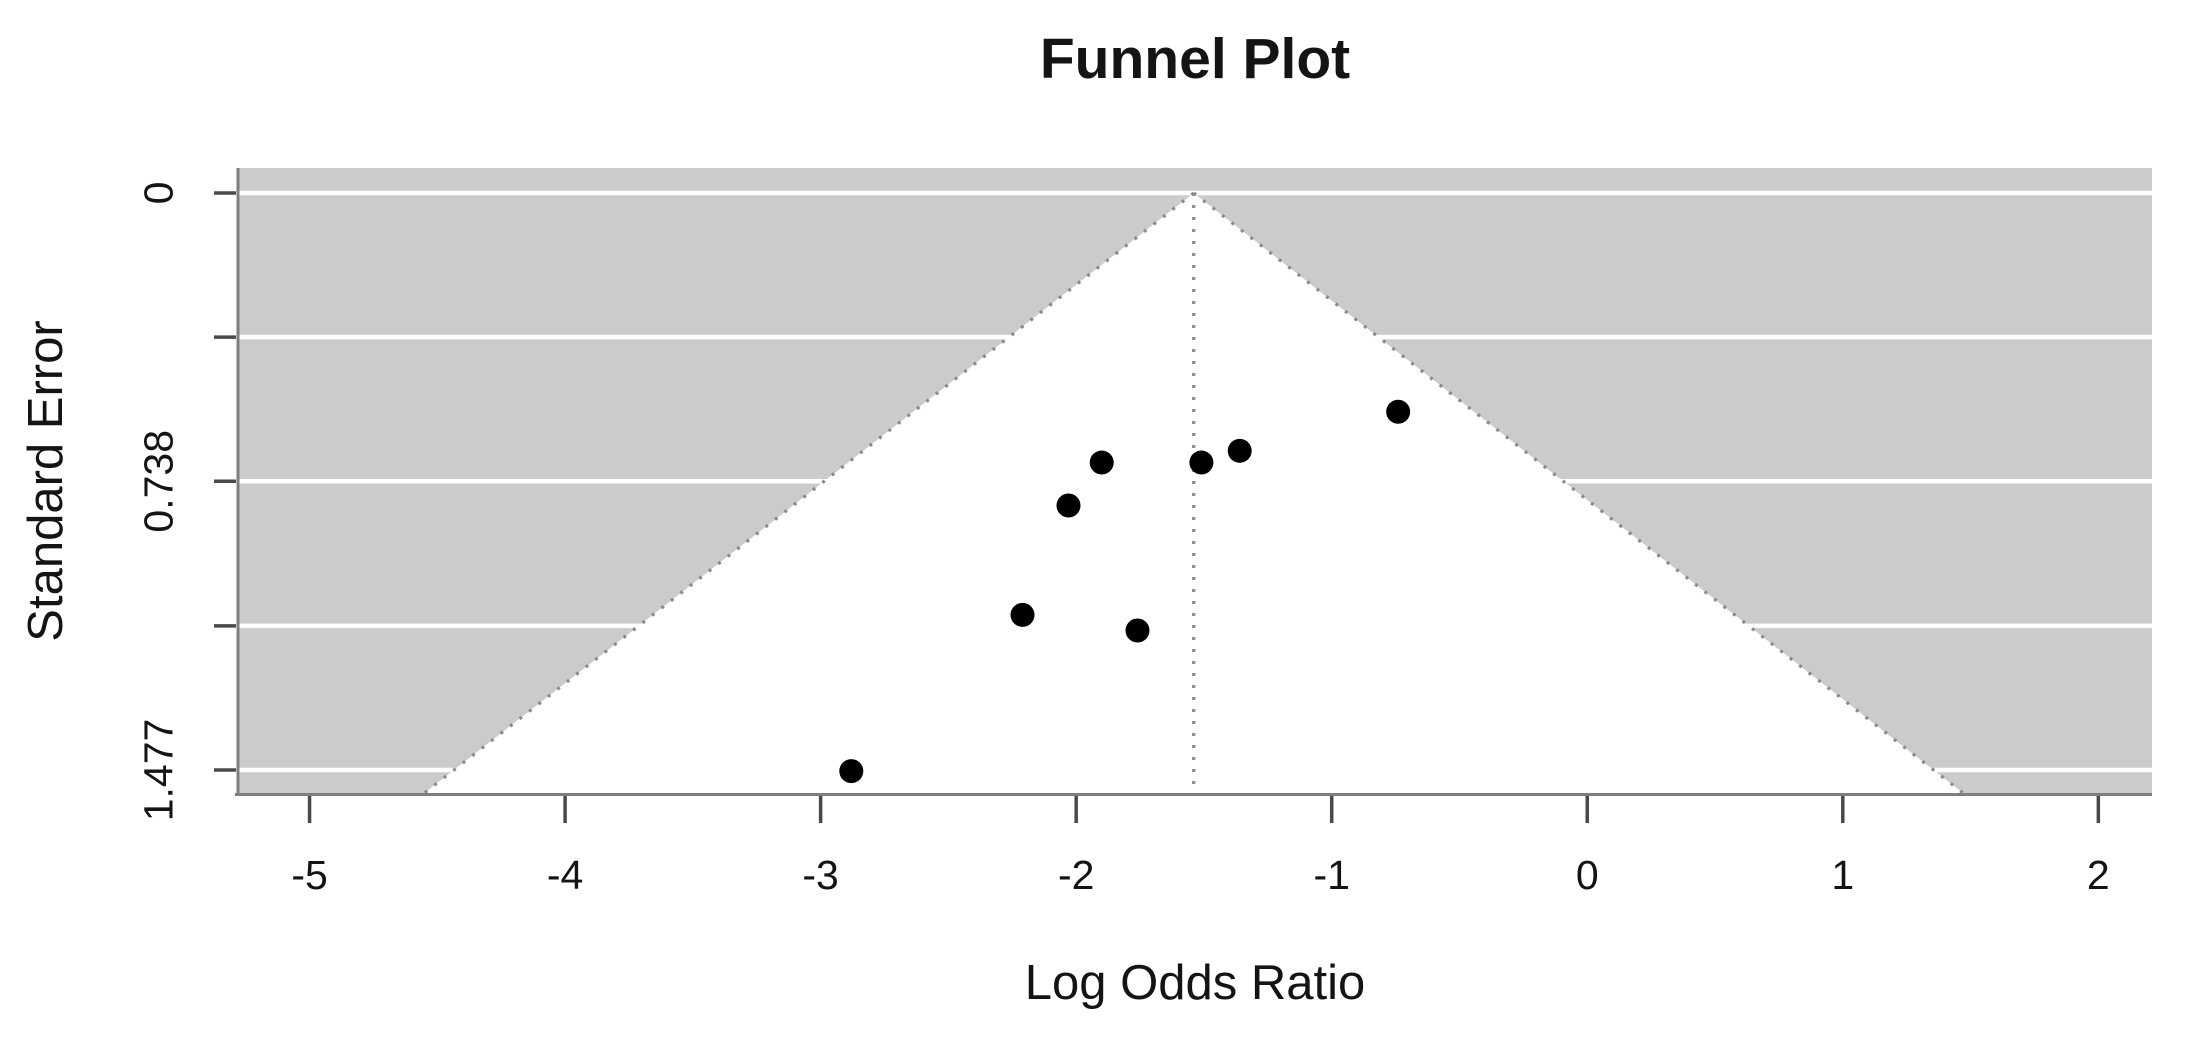  I want to click on x-tick-label: -1, so click(1331, 875).